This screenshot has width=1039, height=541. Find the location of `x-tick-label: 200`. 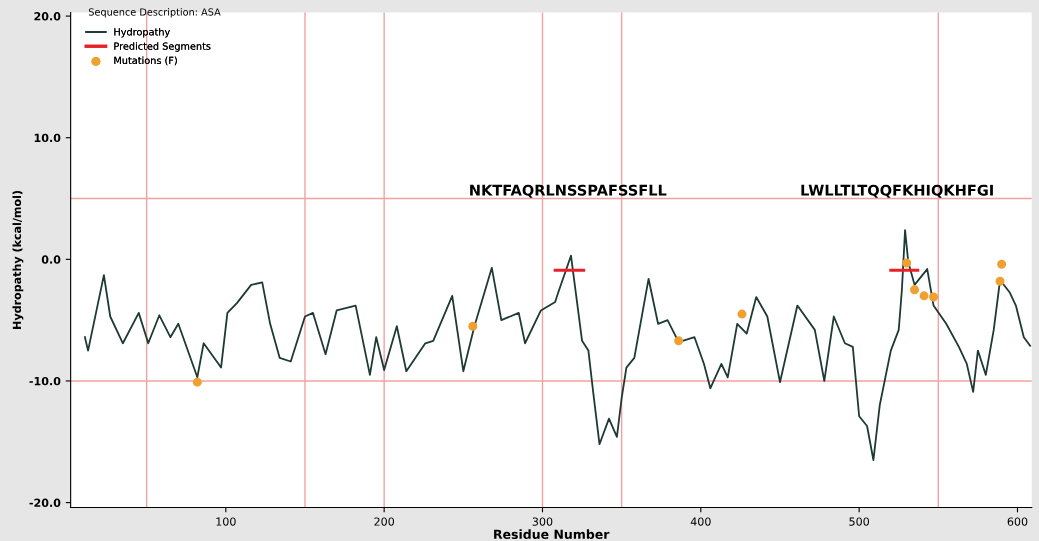

x-tick-label: 200 is located at coordinates (384, 521).